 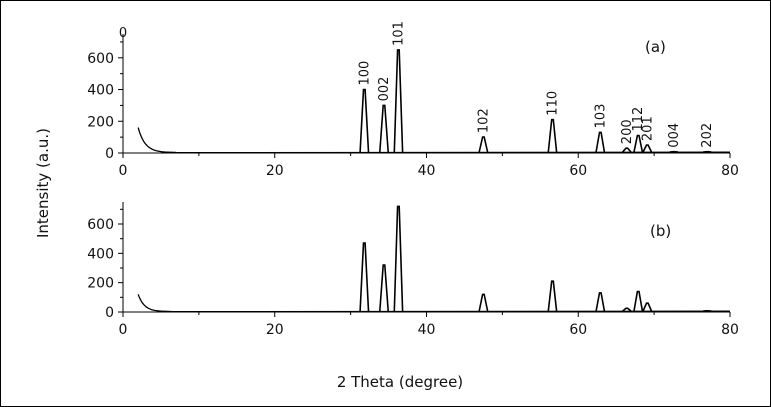 I want to click on peak-label: 004, so click(x=674, y=135).